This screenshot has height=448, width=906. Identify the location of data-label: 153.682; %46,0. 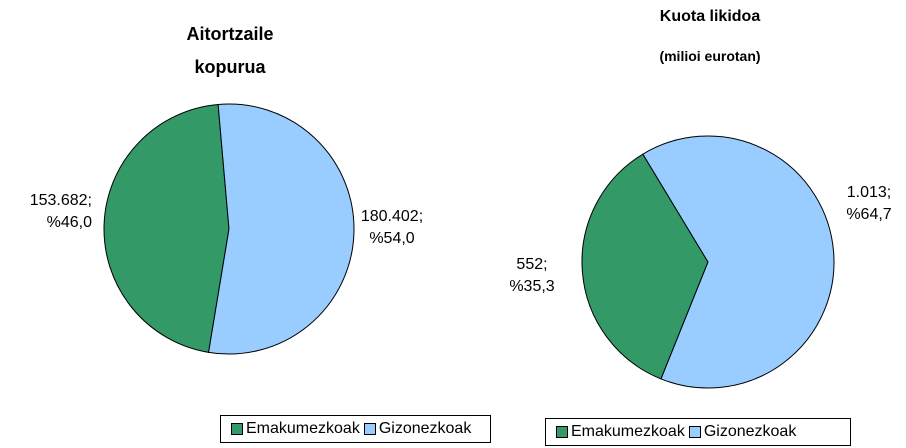
(60, 211).